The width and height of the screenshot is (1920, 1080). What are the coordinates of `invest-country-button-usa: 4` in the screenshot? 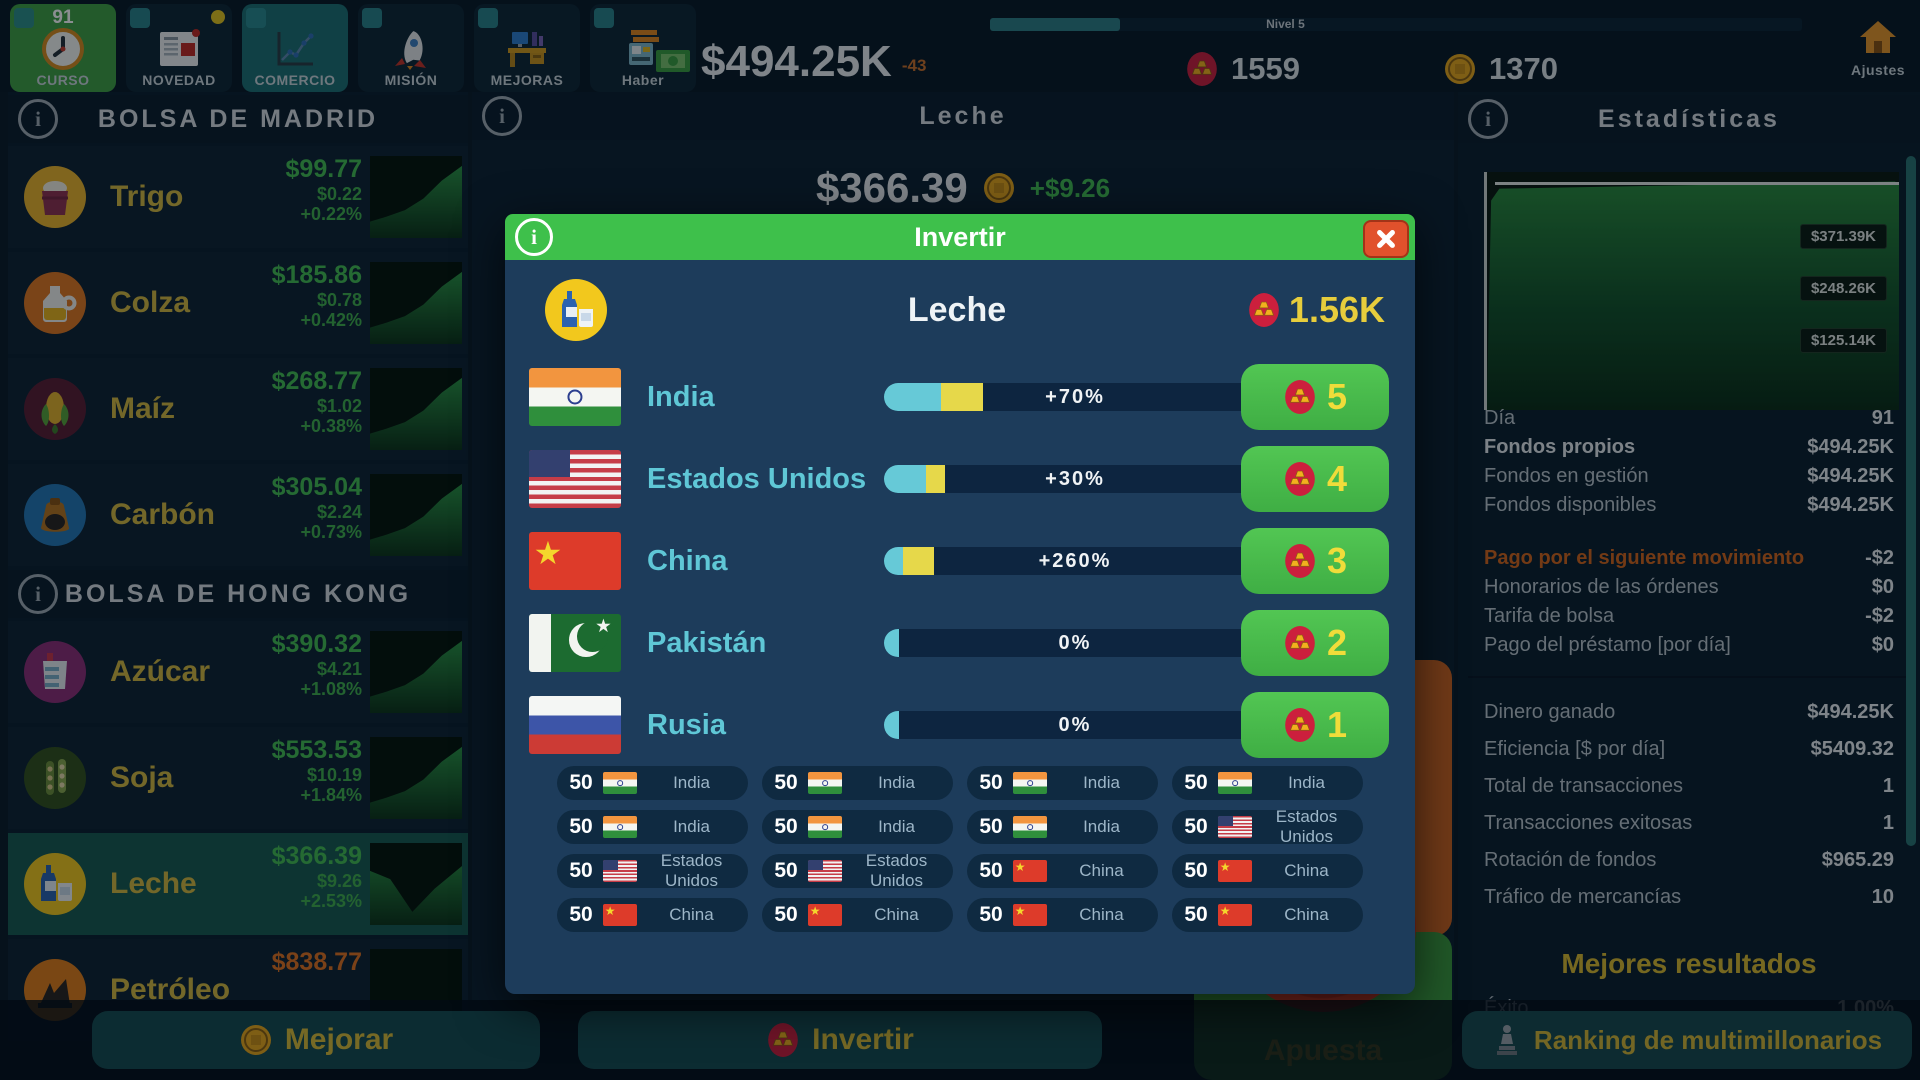 It's located at (1315, 479).